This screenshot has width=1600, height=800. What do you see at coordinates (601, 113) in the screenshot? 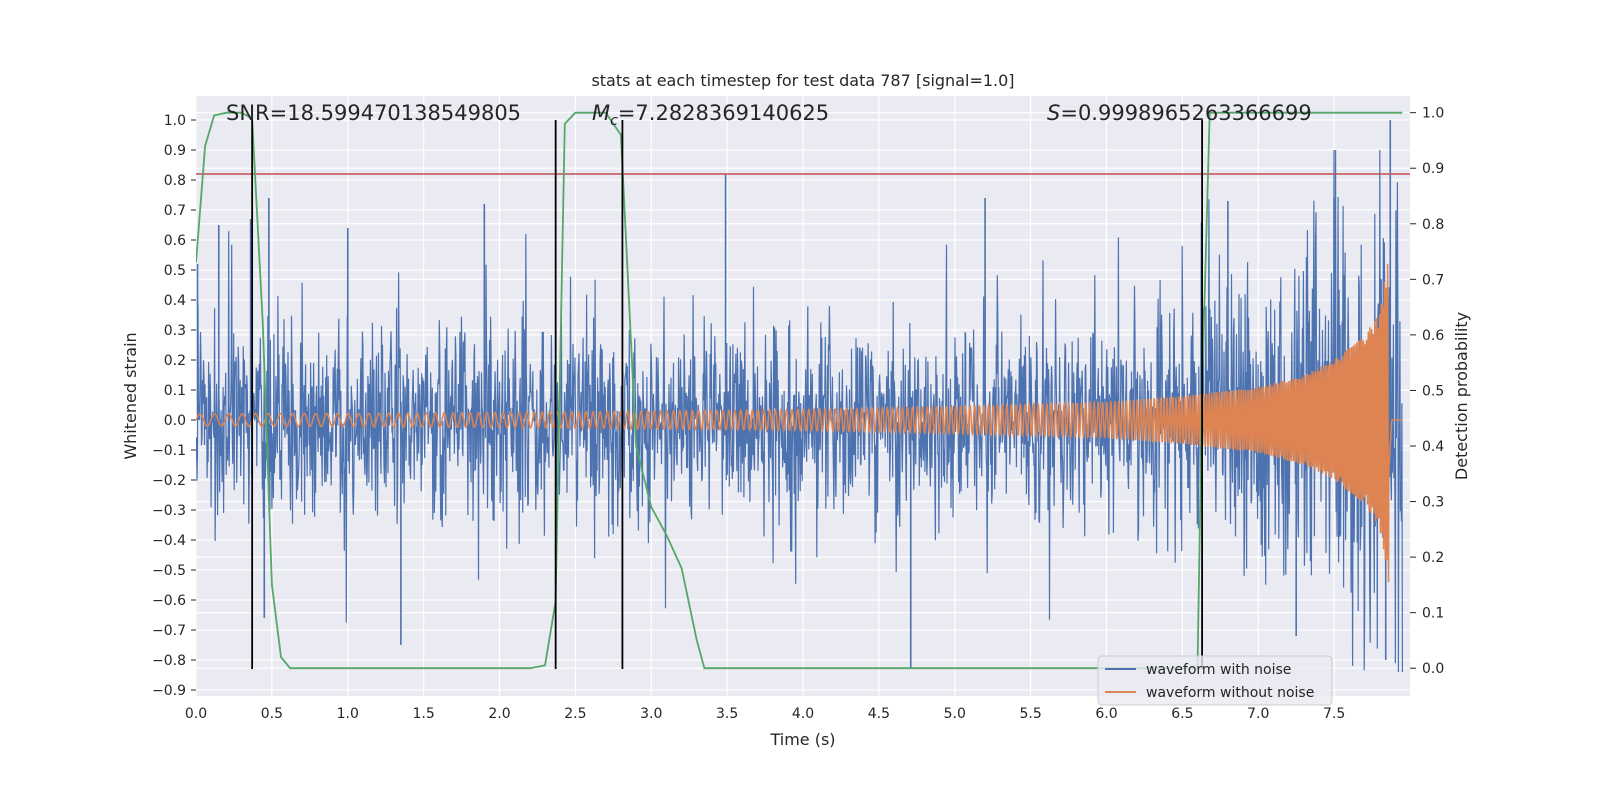
I see `mc-symbol: M` at bounding box center [601, 113].